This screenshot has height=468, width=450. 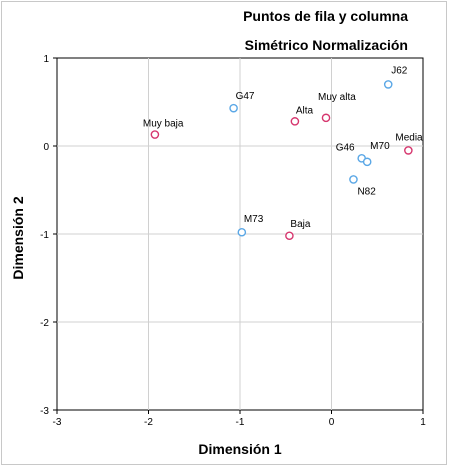 What do you see at coordinates (345, 147) in the screenshot?
I see `data-point-label: G46` at bounding box center [345, 147].